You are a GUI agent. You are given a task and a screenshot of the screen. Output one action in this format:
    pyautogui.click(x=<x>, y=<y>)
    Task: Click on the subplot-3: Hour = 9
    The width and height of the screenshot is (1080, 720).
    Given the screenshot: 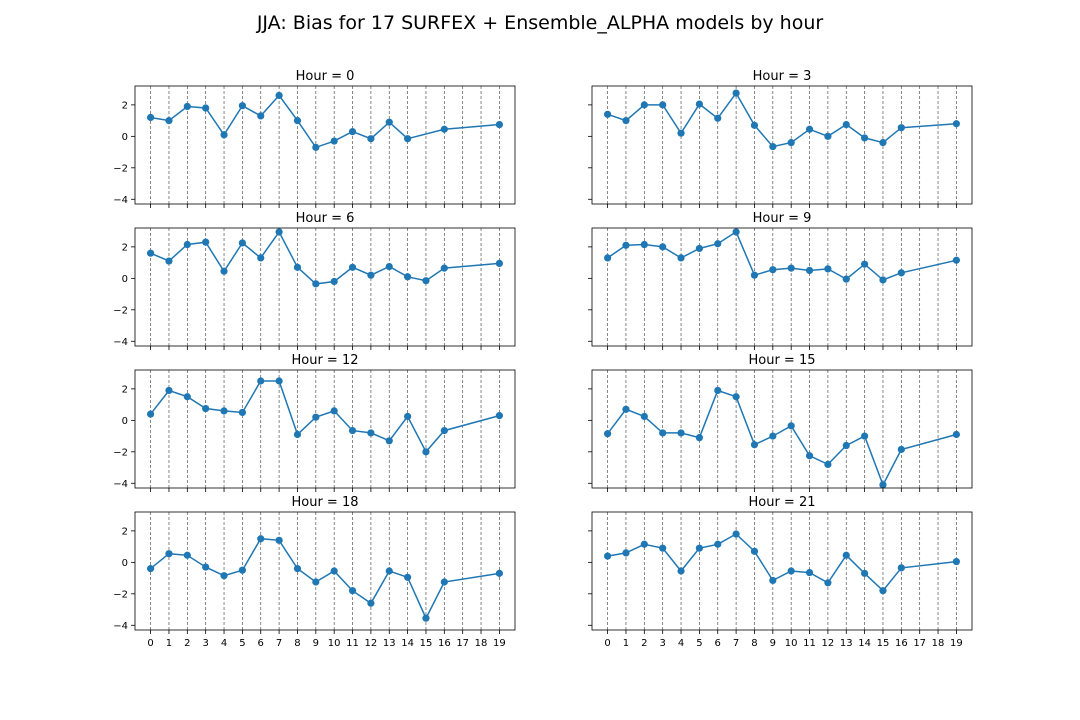 What is the action you would take?
    pyautogui.click(x=780, y=280)
    